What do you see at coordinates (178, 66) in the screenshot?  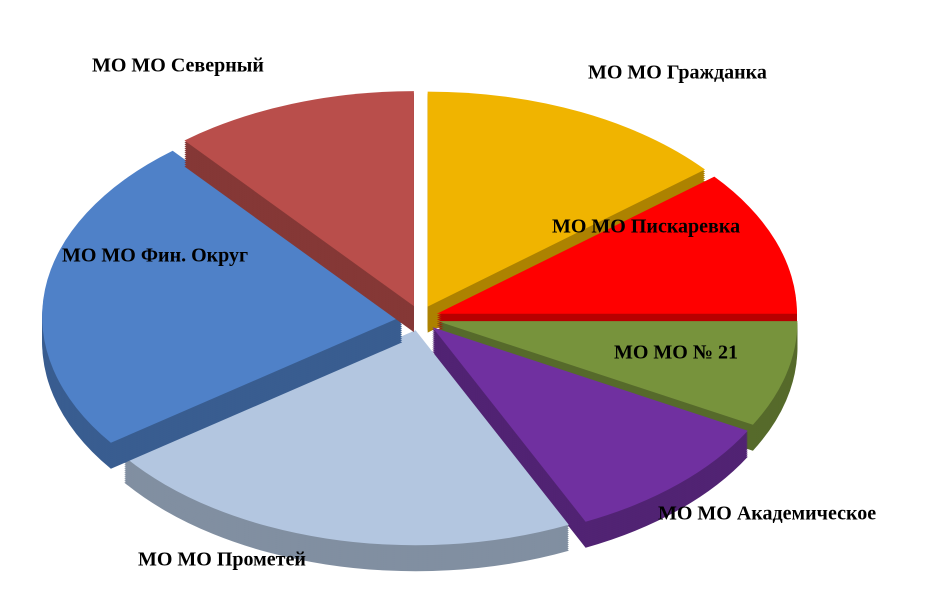 I see `slice-label: МО МО Северный` at bounding box center [178, 66].